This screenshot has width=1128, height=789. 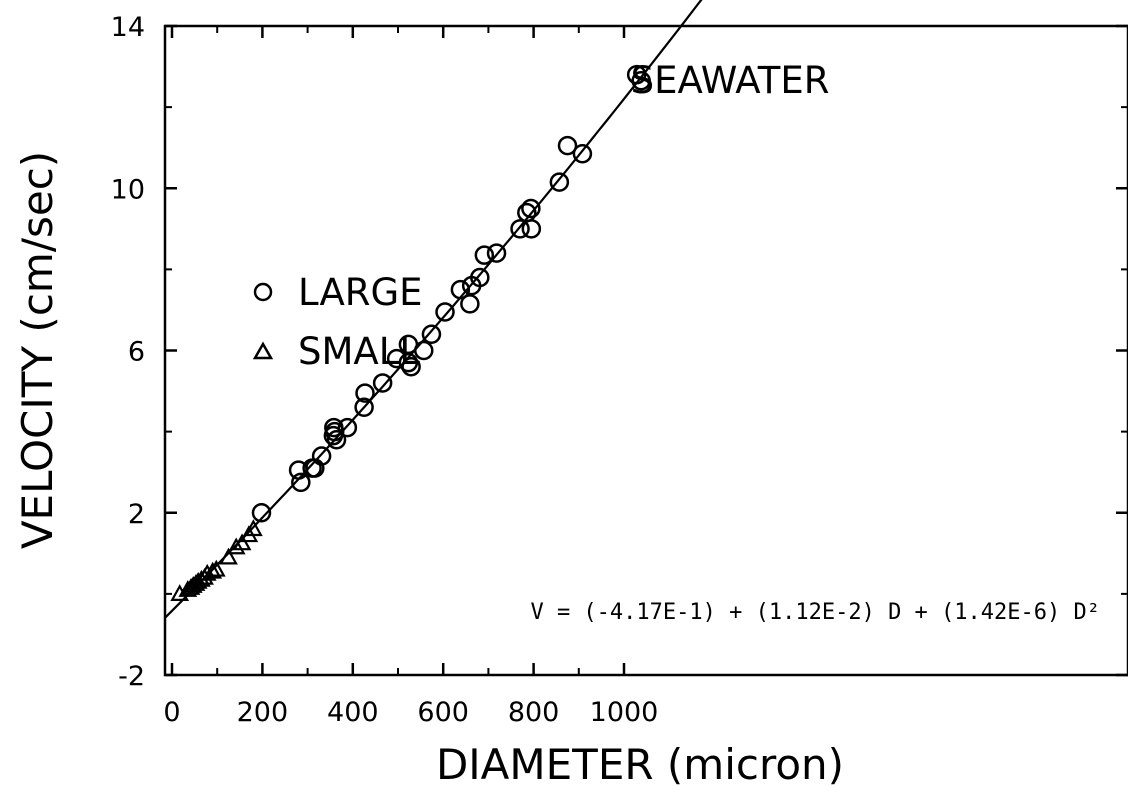 What do you see at coordinates (128, 189) in the screenshot?
I see `y-tick-label: 10` at bounding box center [128, 189].